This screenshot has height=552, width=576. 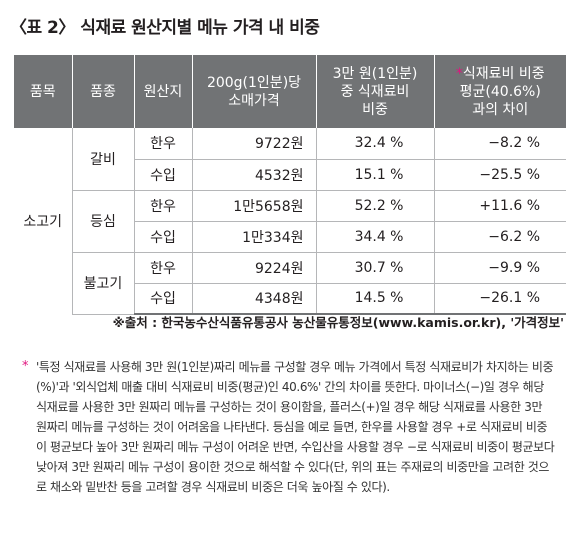 What do you see at coordinates (374, 299) in the screenshot?
I see `ratio-cell: 14.5 %` at bounding box center [374, 299].